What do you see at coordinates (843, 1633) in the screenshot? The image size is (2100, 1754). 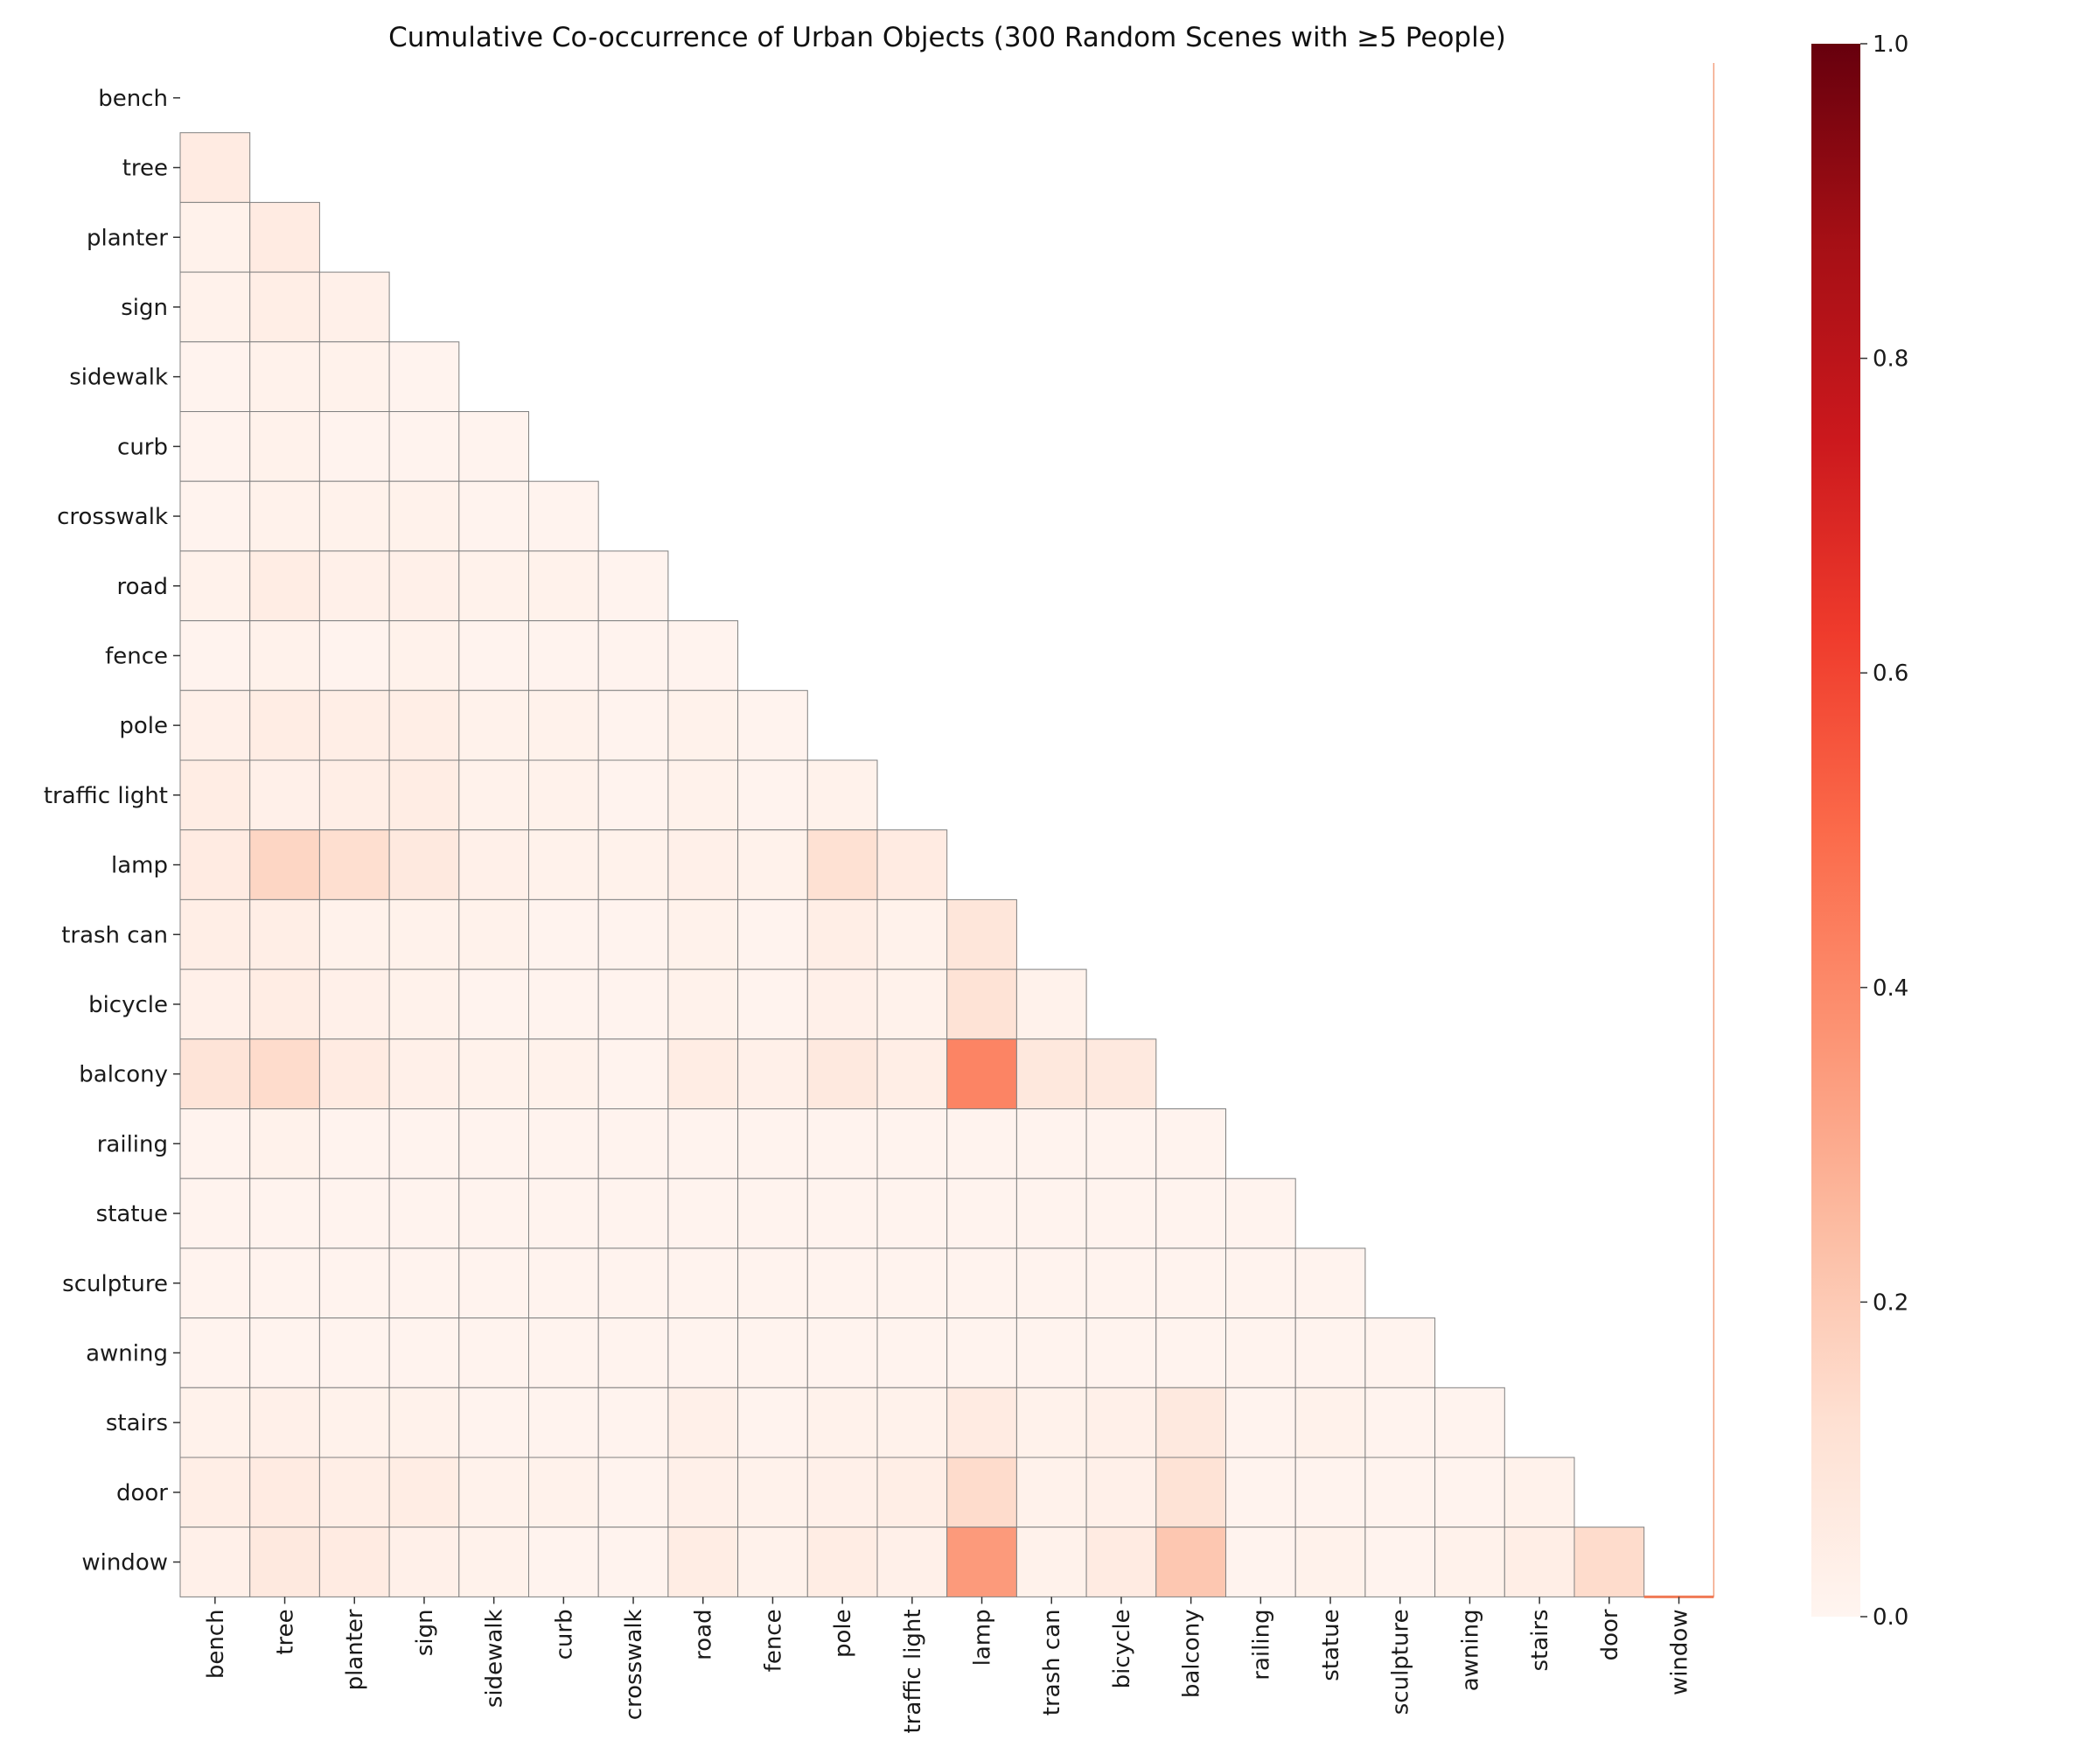 I see `x-tick-label: pole` at bounding box center [843, 1633].